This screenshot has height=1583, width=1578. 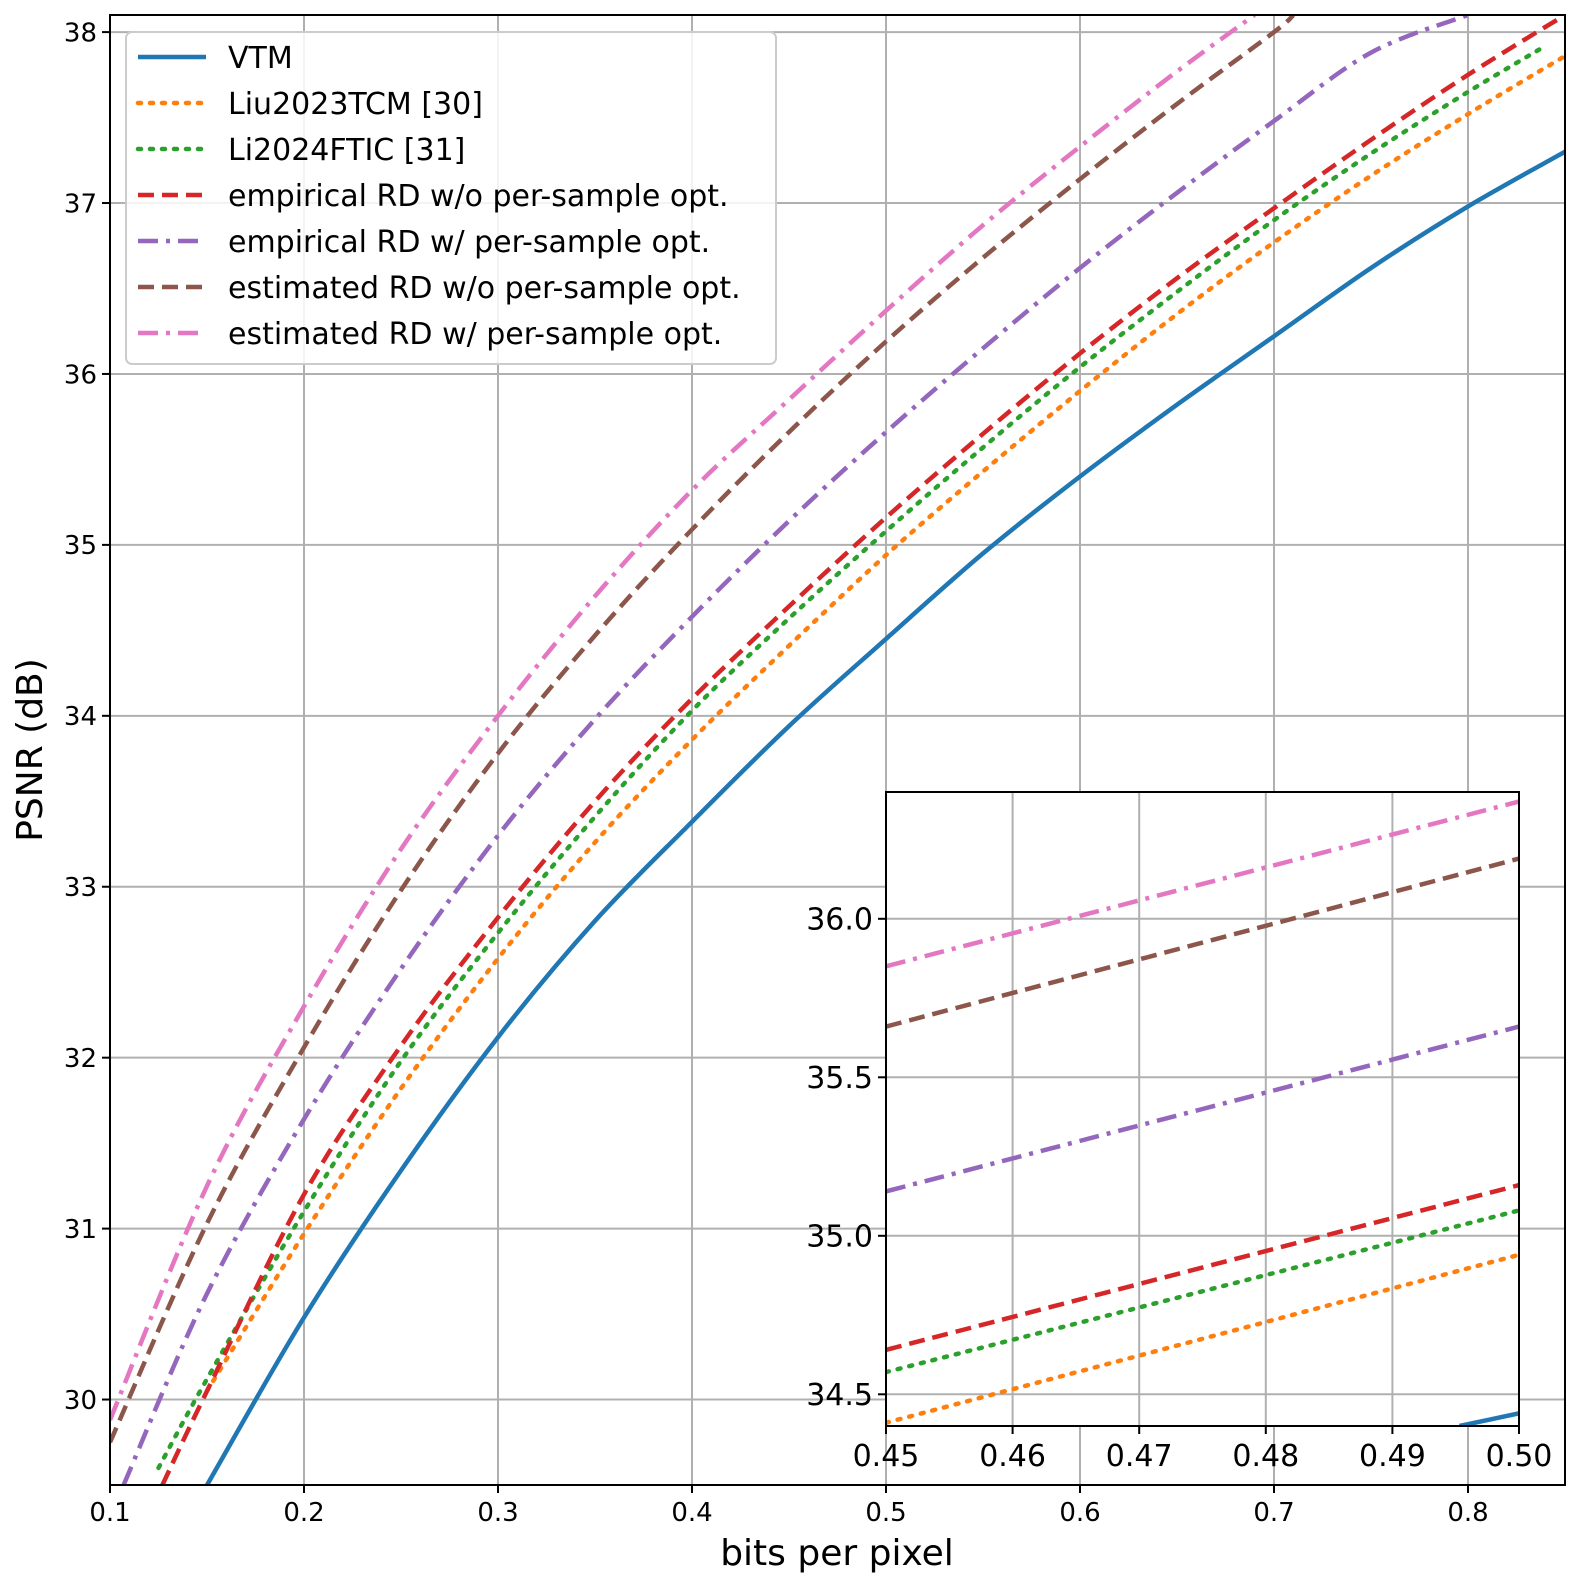 What do you see at coordinates (80, 717) in the screenshot?
I see `main-y-tick-label: 34` at bounding box center [80, 717].